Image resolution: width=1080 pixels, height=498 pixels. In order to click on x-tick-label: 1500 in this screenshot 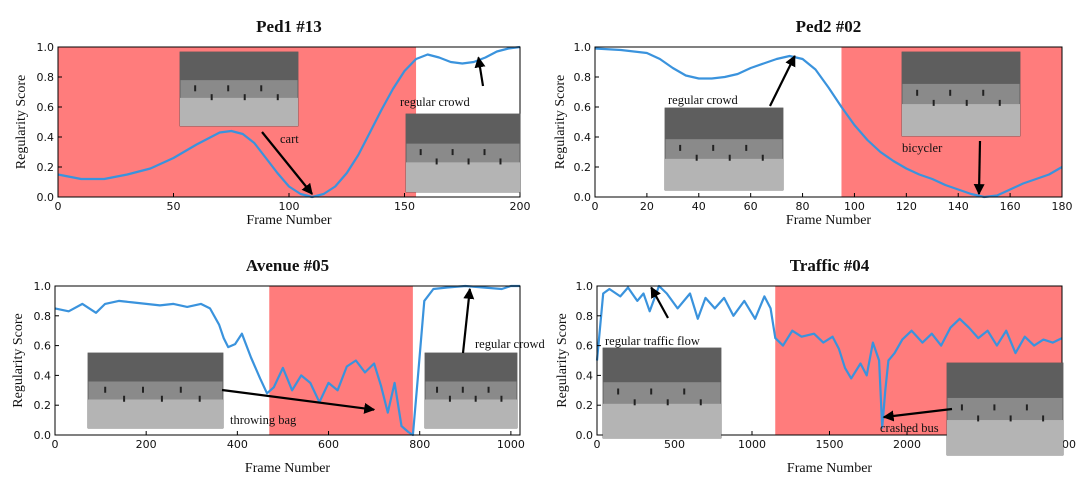, I will do `click(830, 444)`.